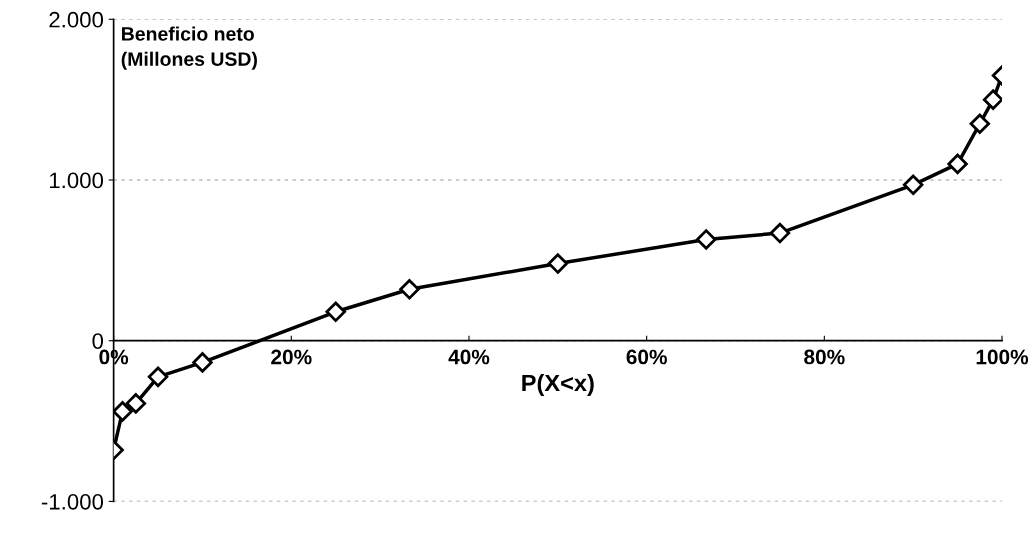 The image size is (1033, 551). What do you see at coordinates (1002, 357) in the screenshot?
I see `x-tick-label: 100%` at bounding box center [1002, 357].